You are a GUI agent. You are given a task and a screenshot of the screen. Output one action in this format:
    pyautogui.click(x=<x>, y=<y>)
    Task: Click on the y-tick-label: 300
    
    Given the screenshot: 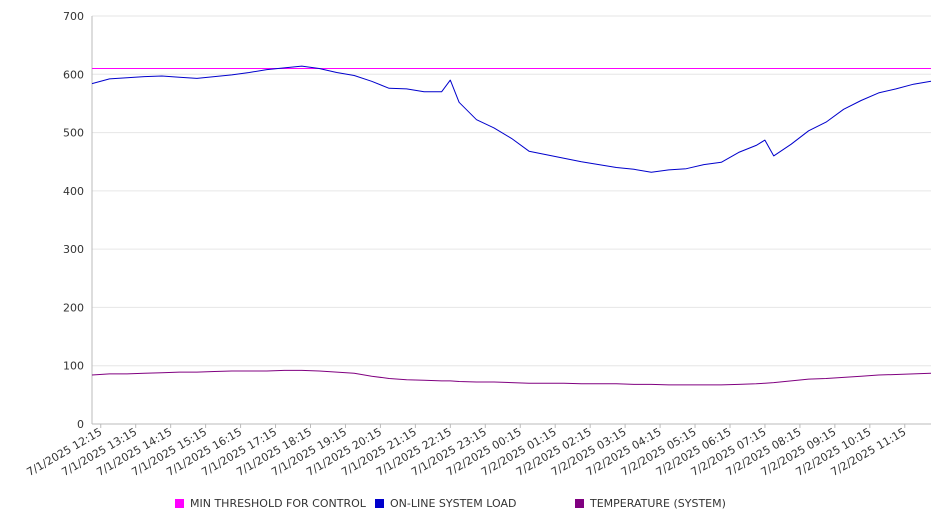 What is the action you would take?
    pyautogui.click(x=73, y=249)
    